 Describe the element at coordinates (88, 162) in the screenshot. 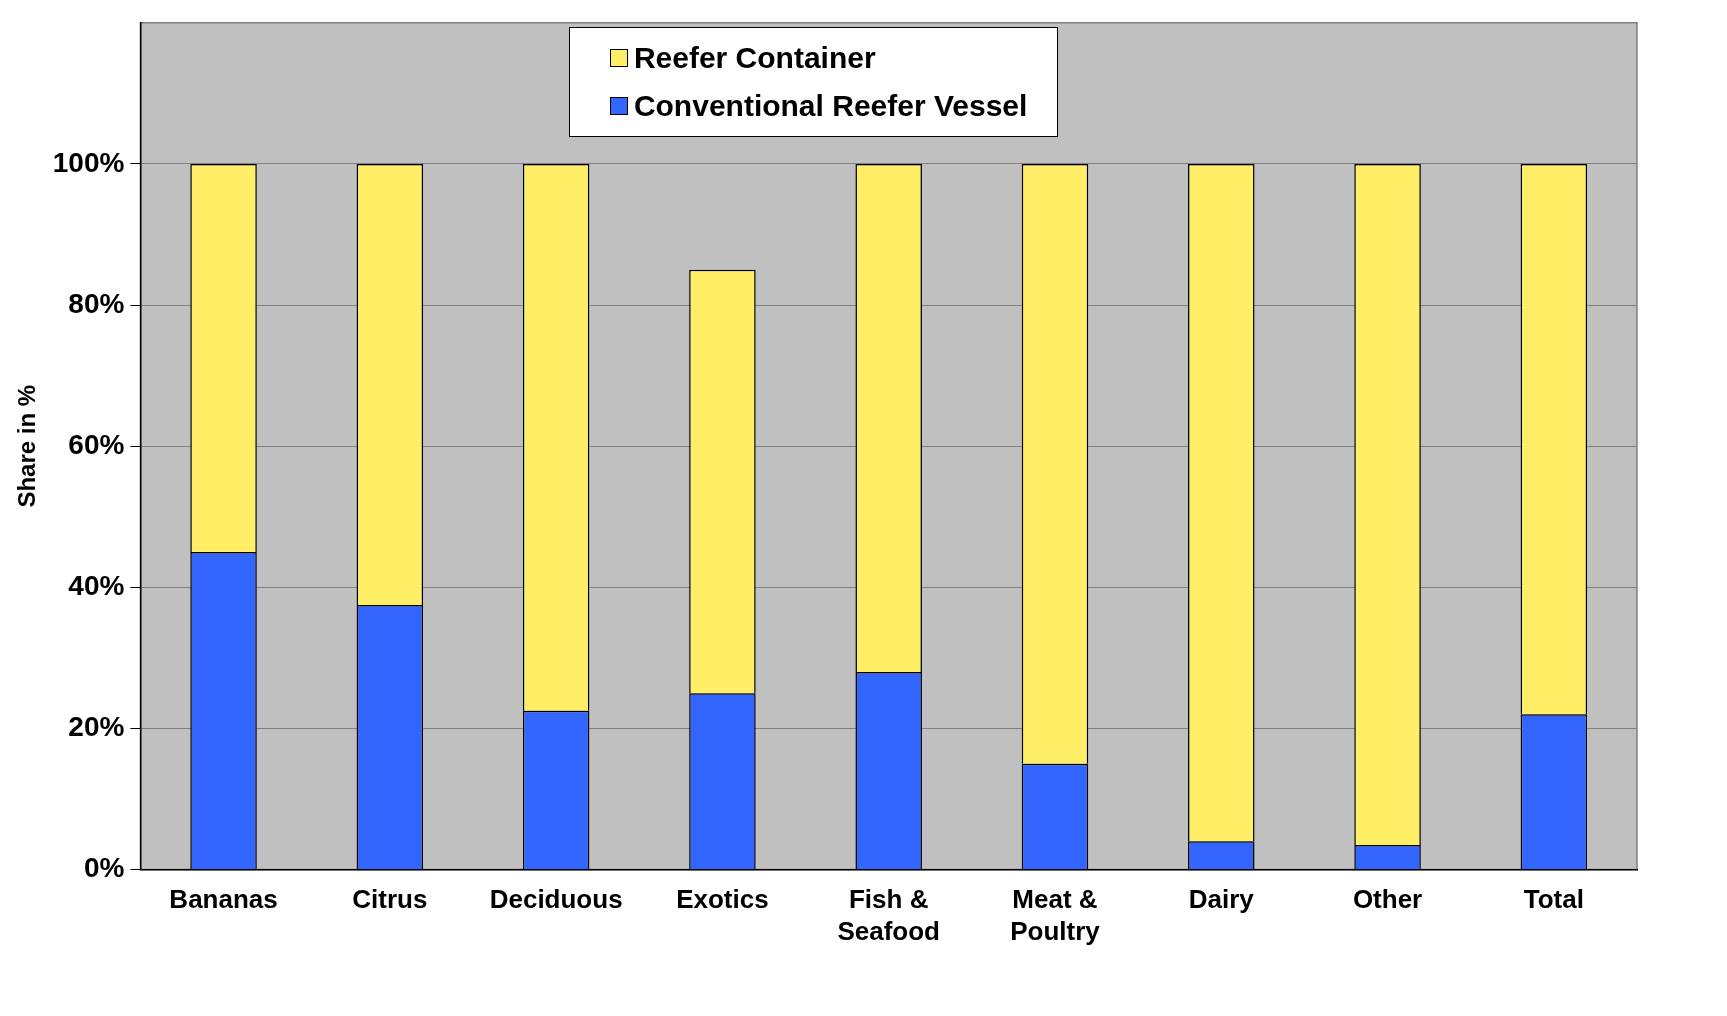

I see `y-tick-label: 100%` at that location.